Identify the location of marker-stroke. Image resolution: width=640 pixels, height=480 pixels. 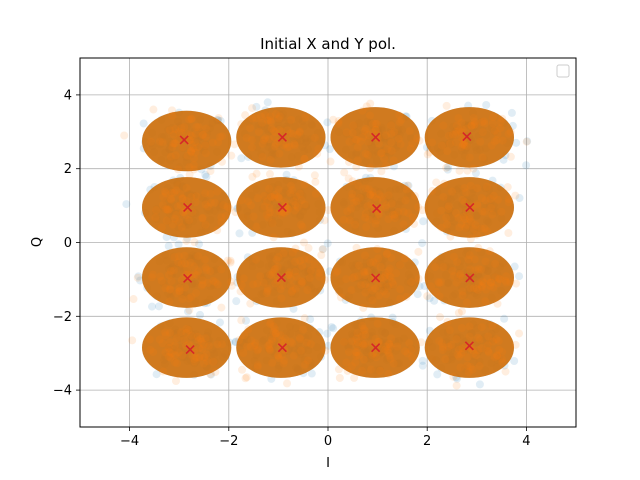
(282, 137).